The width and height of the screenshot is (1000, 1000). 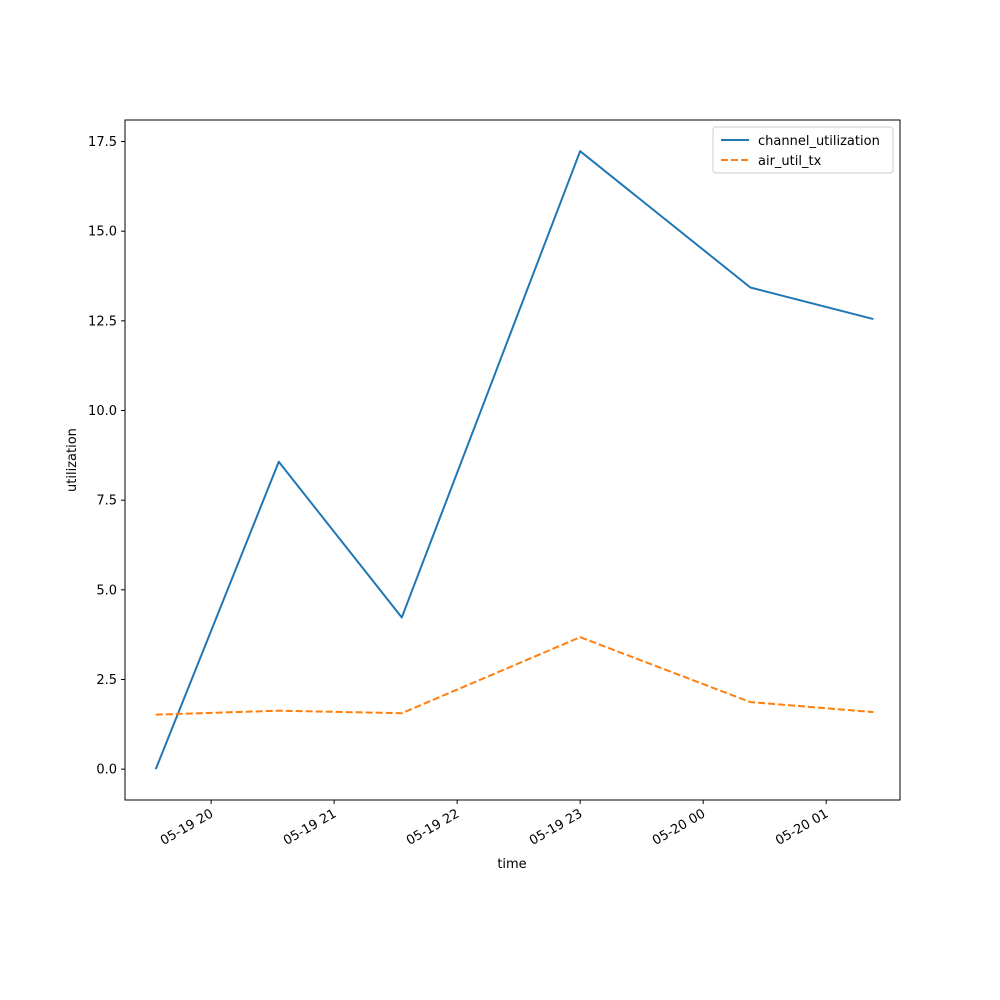 I want to click on legend-box, so click(x=803, y=150).